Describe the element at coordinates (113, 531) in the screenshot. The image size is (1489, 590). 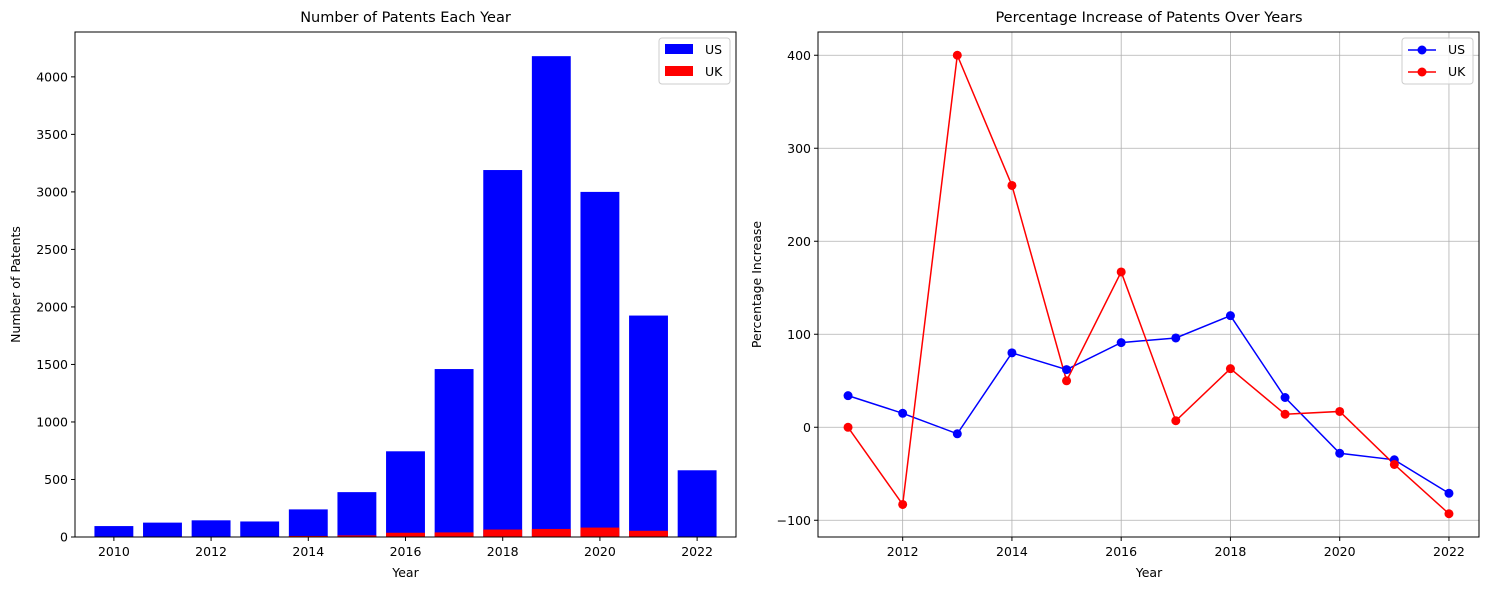
I see `bar-us-2010` at that location.